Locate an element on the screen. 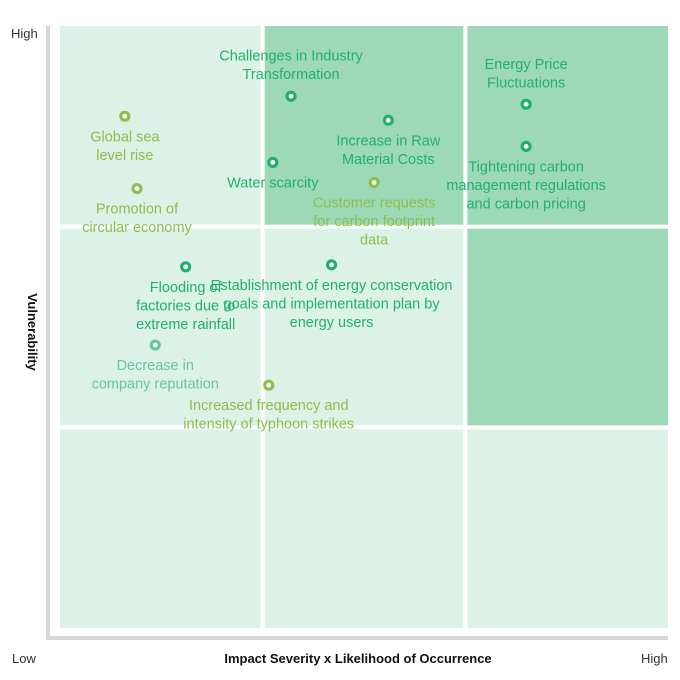 Image resolution: width=680 pixels, height=680 pixels. point-label: Fluctuations is located at coordinates (526, 83).